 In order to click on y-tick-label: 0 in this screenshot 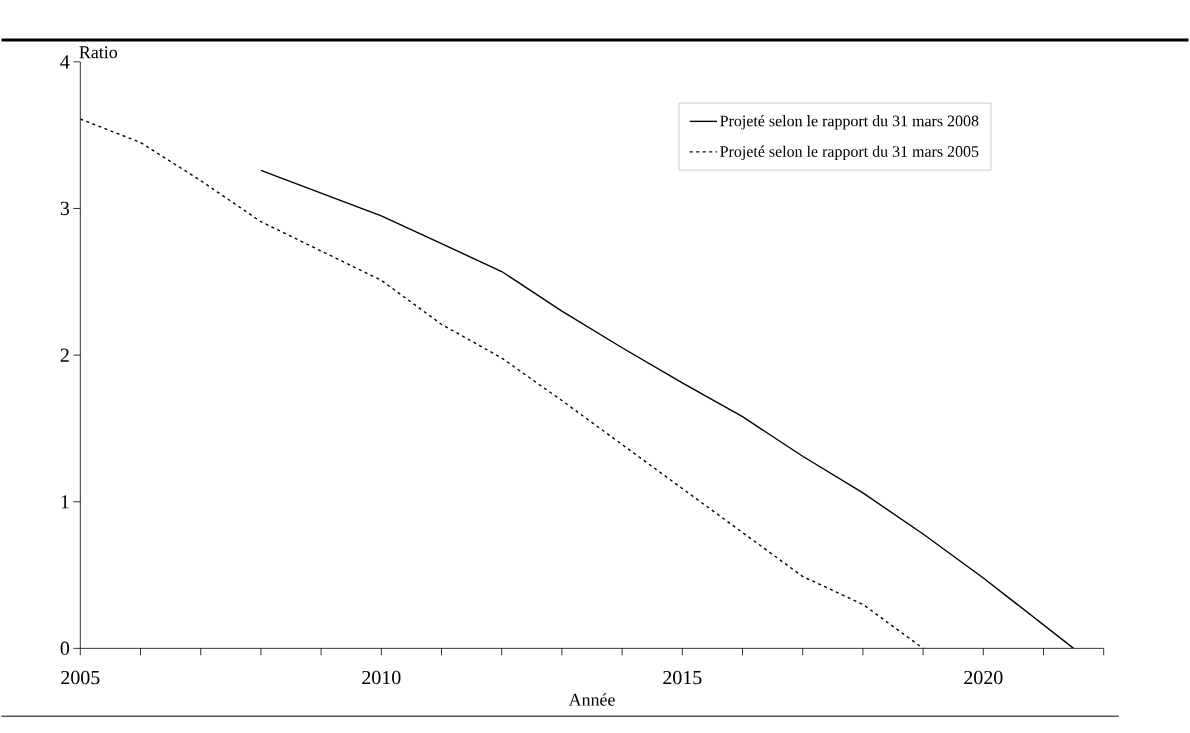, I will do `click(65, 648)`.